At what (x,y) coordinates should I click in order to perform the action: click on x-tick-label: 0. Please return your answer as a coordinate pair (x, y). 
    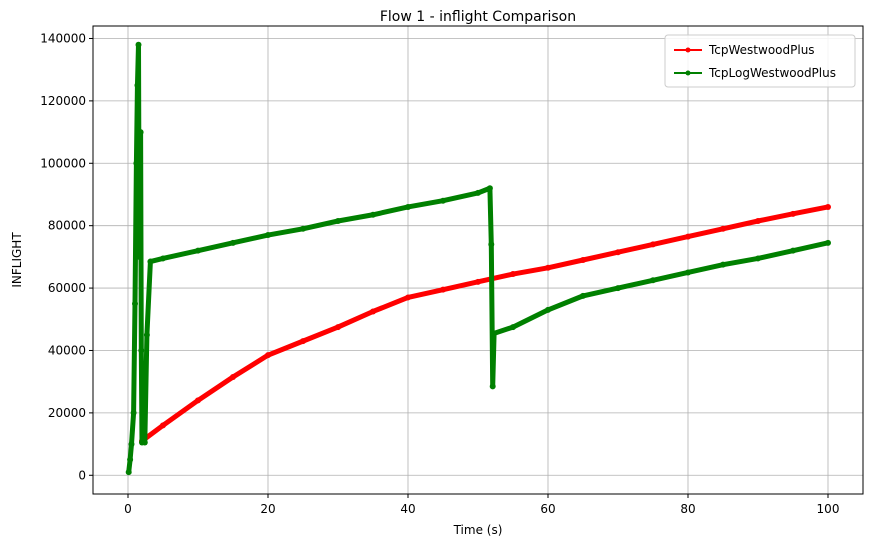
    Looking at the image, I should click on (128, 509).